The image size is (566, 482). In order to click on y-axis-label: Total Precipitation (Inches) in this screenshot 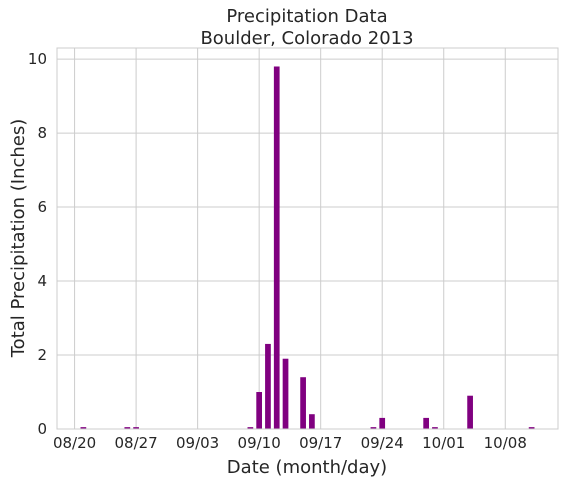, I will do `click(18, 239)`.